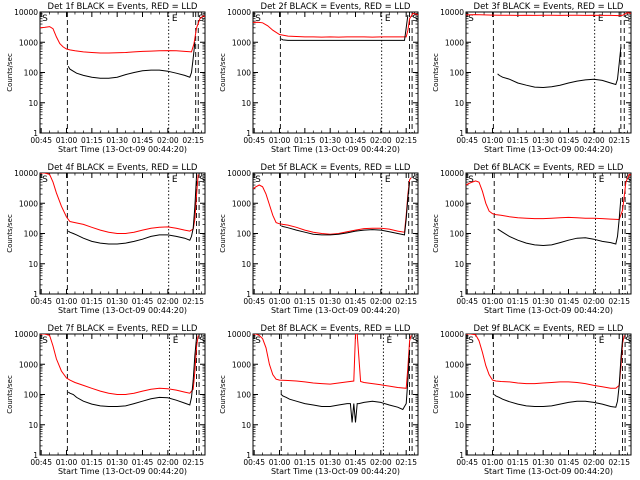 This screenshot has width=640, height=480. What do you see at coordinates (123, 7) in the screenshot?
I see `panel-title: Det 1f BLACK = Events, RED = LLD` at bounding box center [123, 7].